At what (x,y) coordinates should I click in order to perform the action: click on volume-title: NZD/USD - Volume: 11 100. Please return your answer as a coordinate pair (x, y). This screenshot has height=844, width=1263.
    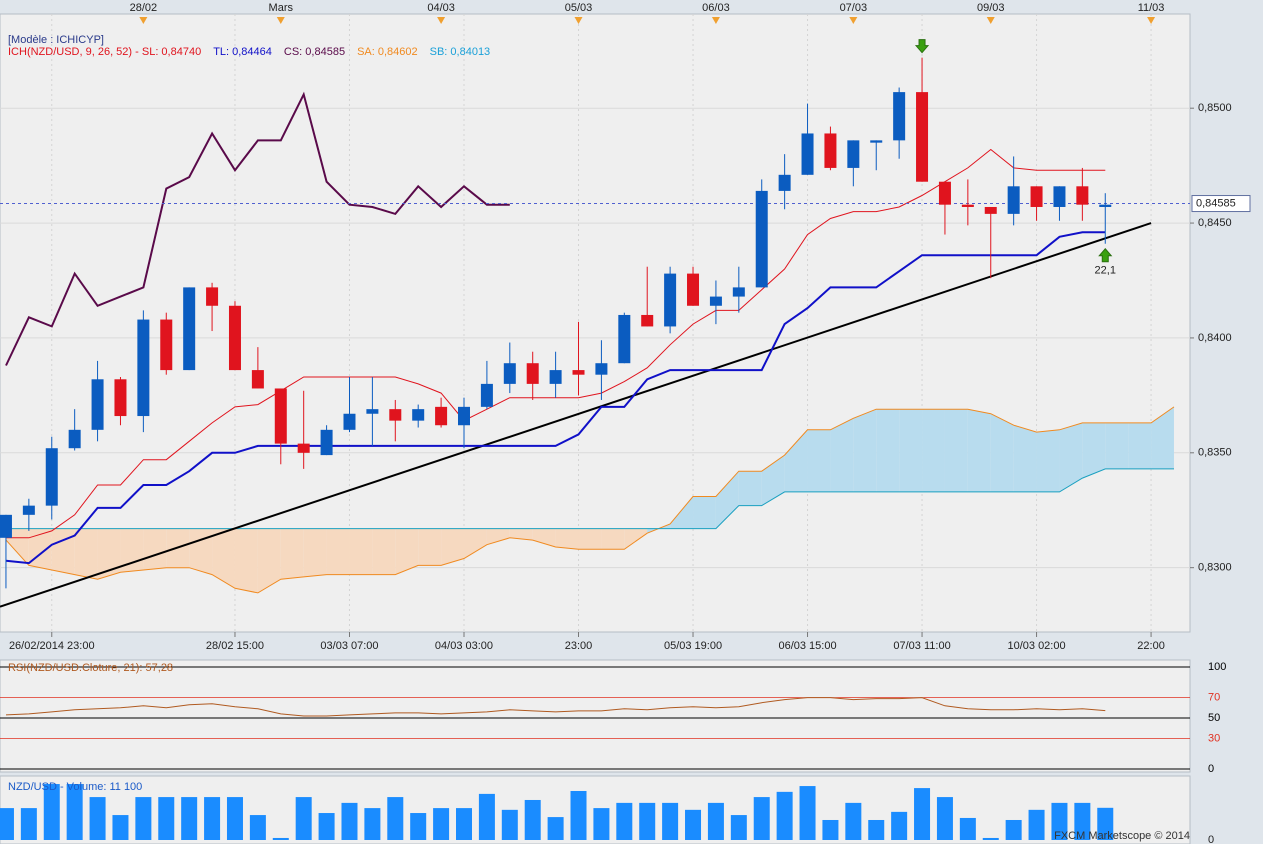
    Looking at the image, I should click on (75, 787).